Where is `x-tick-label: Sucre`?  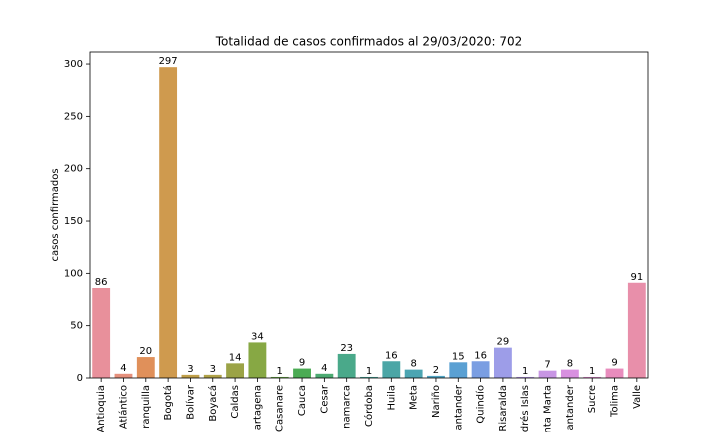 x-tick-label: Sucre is located at coordinates (592, 399).